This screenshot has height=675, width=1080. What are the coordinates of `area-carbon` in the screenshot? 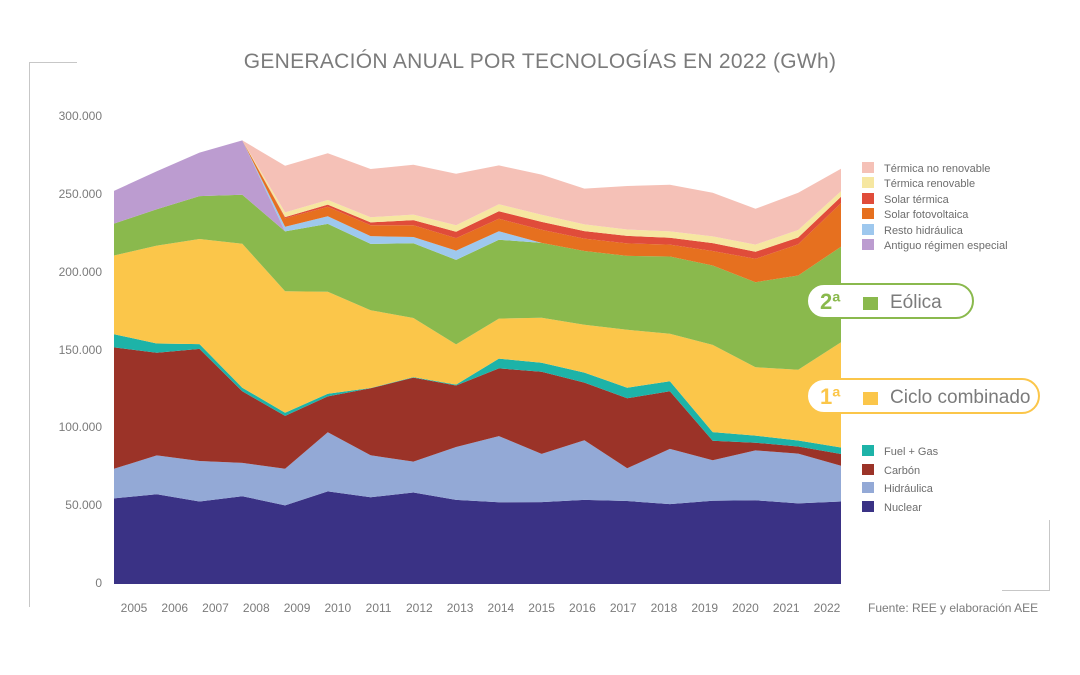 It's located at (477, 408).